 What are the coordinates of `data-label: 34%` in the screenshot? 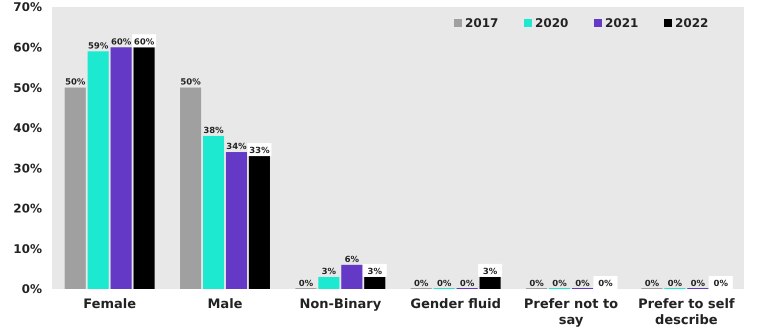 It's located at (237, 147).